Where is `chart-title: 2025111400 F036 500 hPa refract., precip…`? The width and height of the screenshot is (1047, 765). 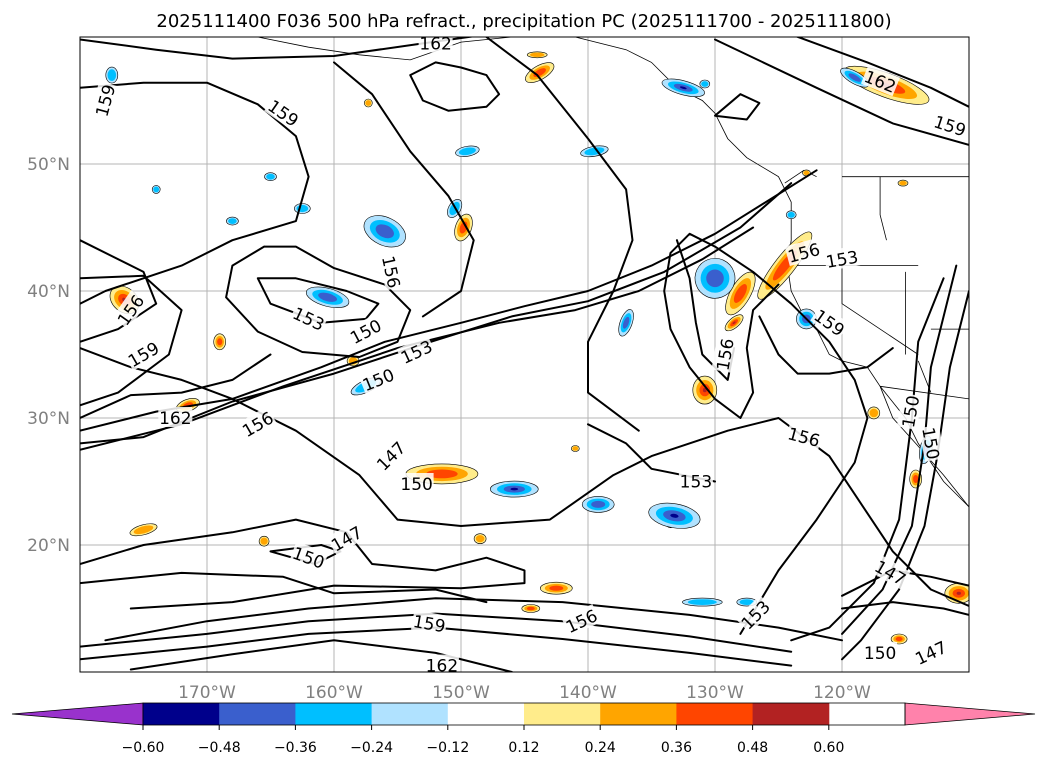 chart-title: 2025111400 F036 500 hPa refract., precip… is located at coordinates (523, 21).